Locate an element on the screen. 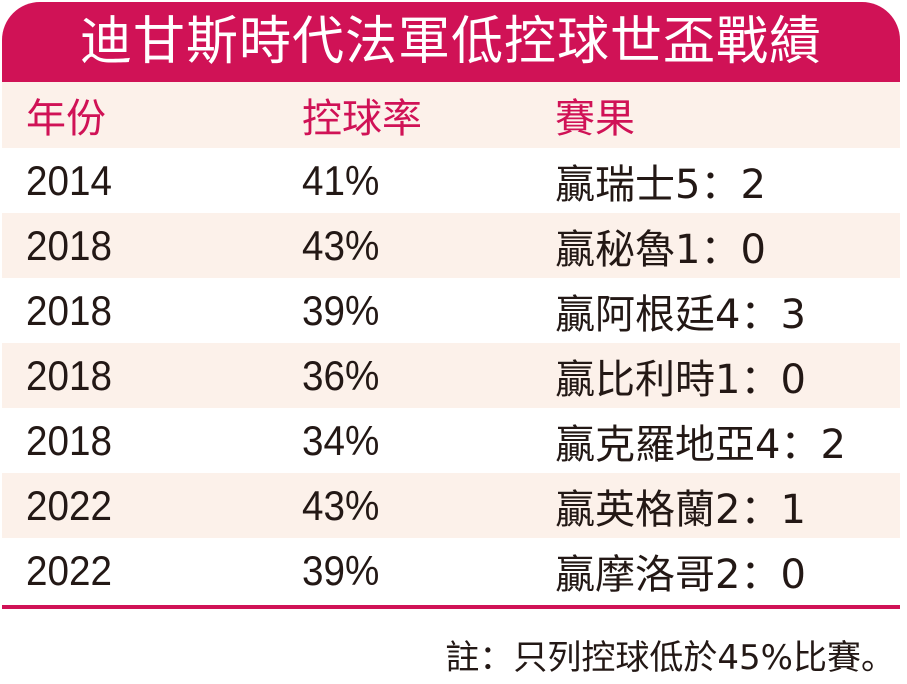  cell-possession: 34% is located at coordinates (341, 440).